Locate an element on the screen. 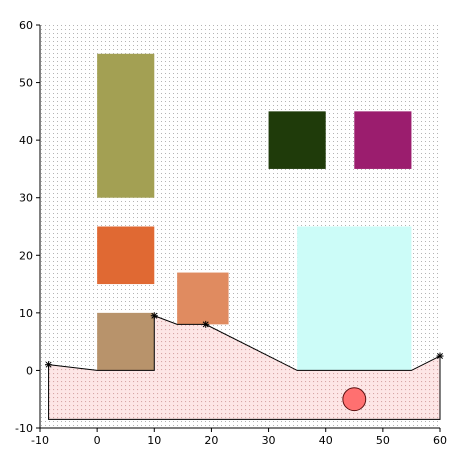 The width and height of the screenshot is (471, 463). x-tick-label: 60 is located at coordinates (440, 440).